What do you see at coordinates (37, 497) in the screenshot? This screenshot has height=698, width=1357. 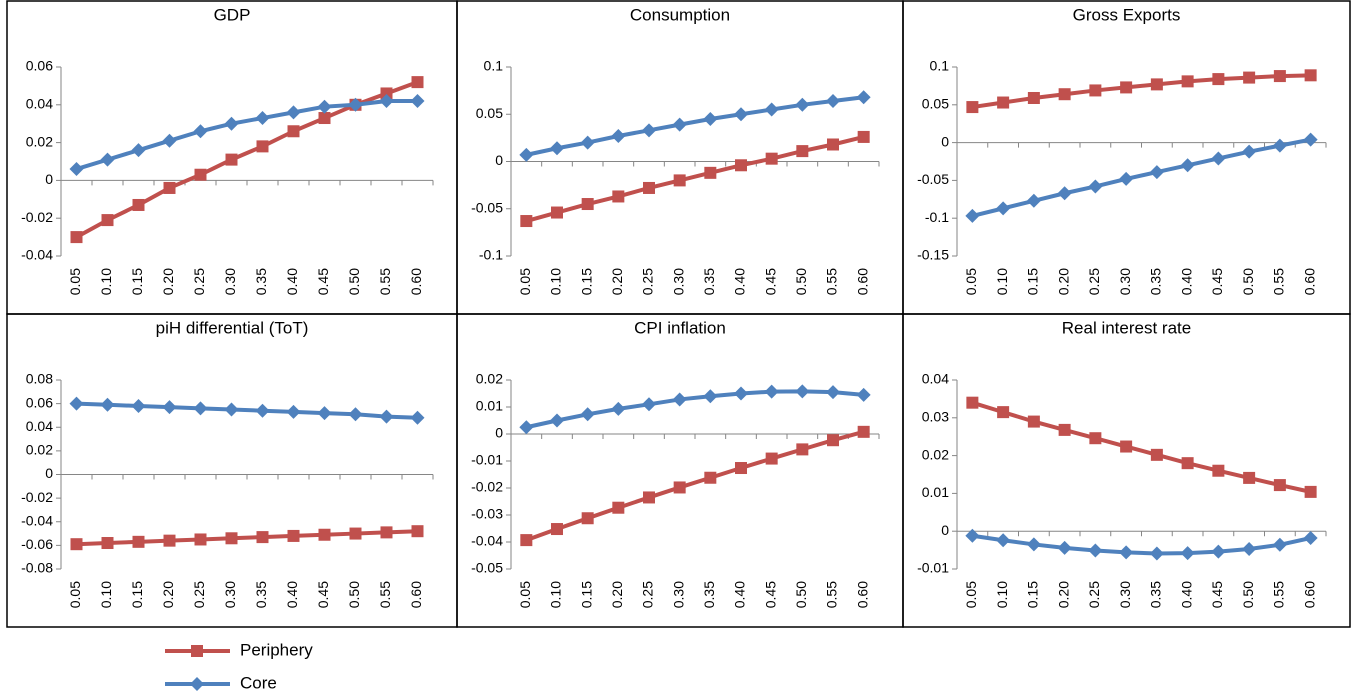 I see `y-tick-label: -0.02` at bounding box center [37, 497].